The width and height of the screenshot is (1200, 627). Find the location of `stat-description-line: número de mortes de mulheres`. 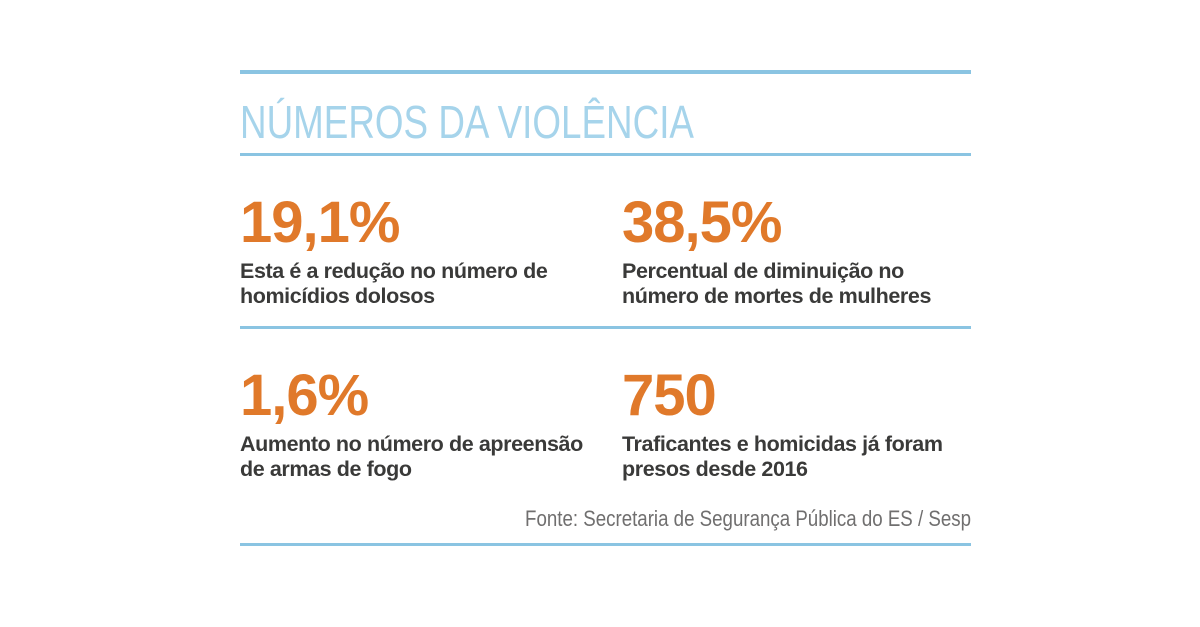

stat-description-line: número de mortes de mulheres is located at coordinates (777, 296).